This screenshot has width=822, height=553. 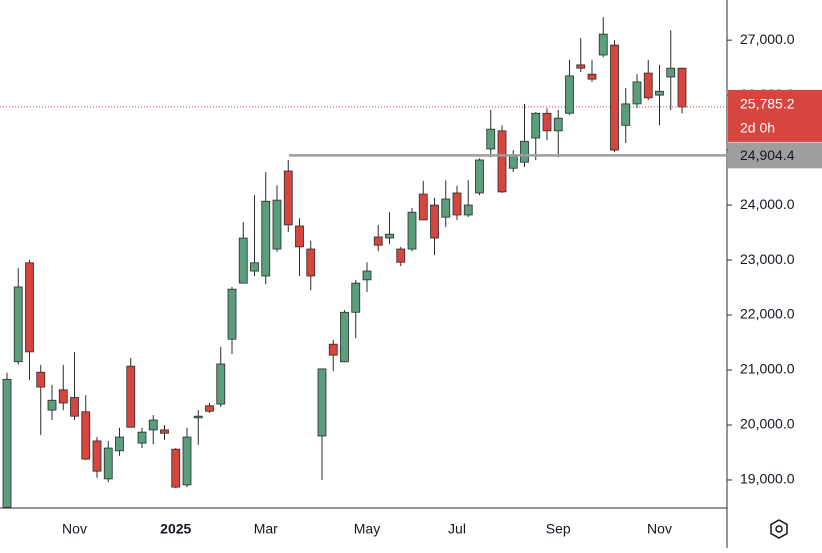 I want to click on y-tick-label: 24,000.0, so click(x=767, y=204).